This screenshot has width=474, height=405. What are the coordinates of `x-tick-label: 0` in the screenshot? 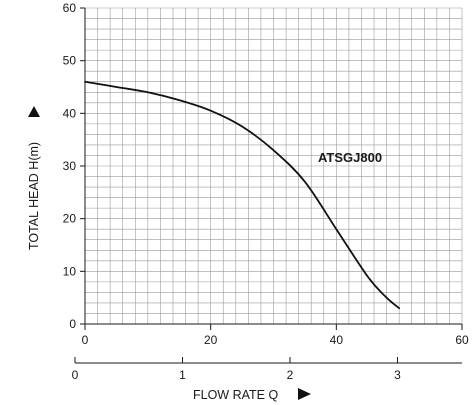 It's located at (85, 340).